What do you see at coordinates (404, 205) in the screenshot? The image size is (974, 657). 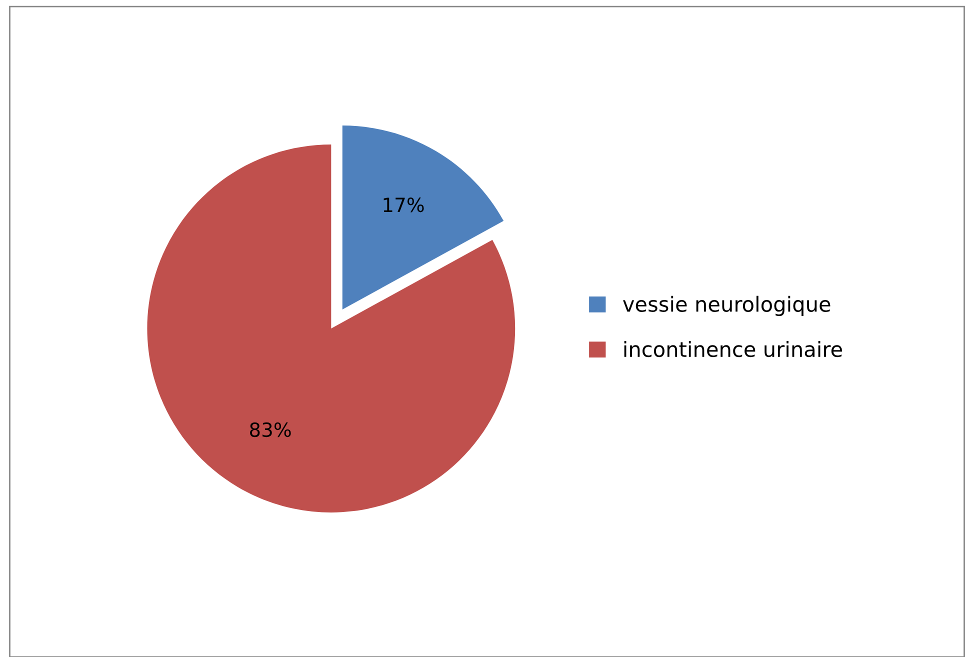 I see `data-label: 17%` at bounding box center [404, 205].